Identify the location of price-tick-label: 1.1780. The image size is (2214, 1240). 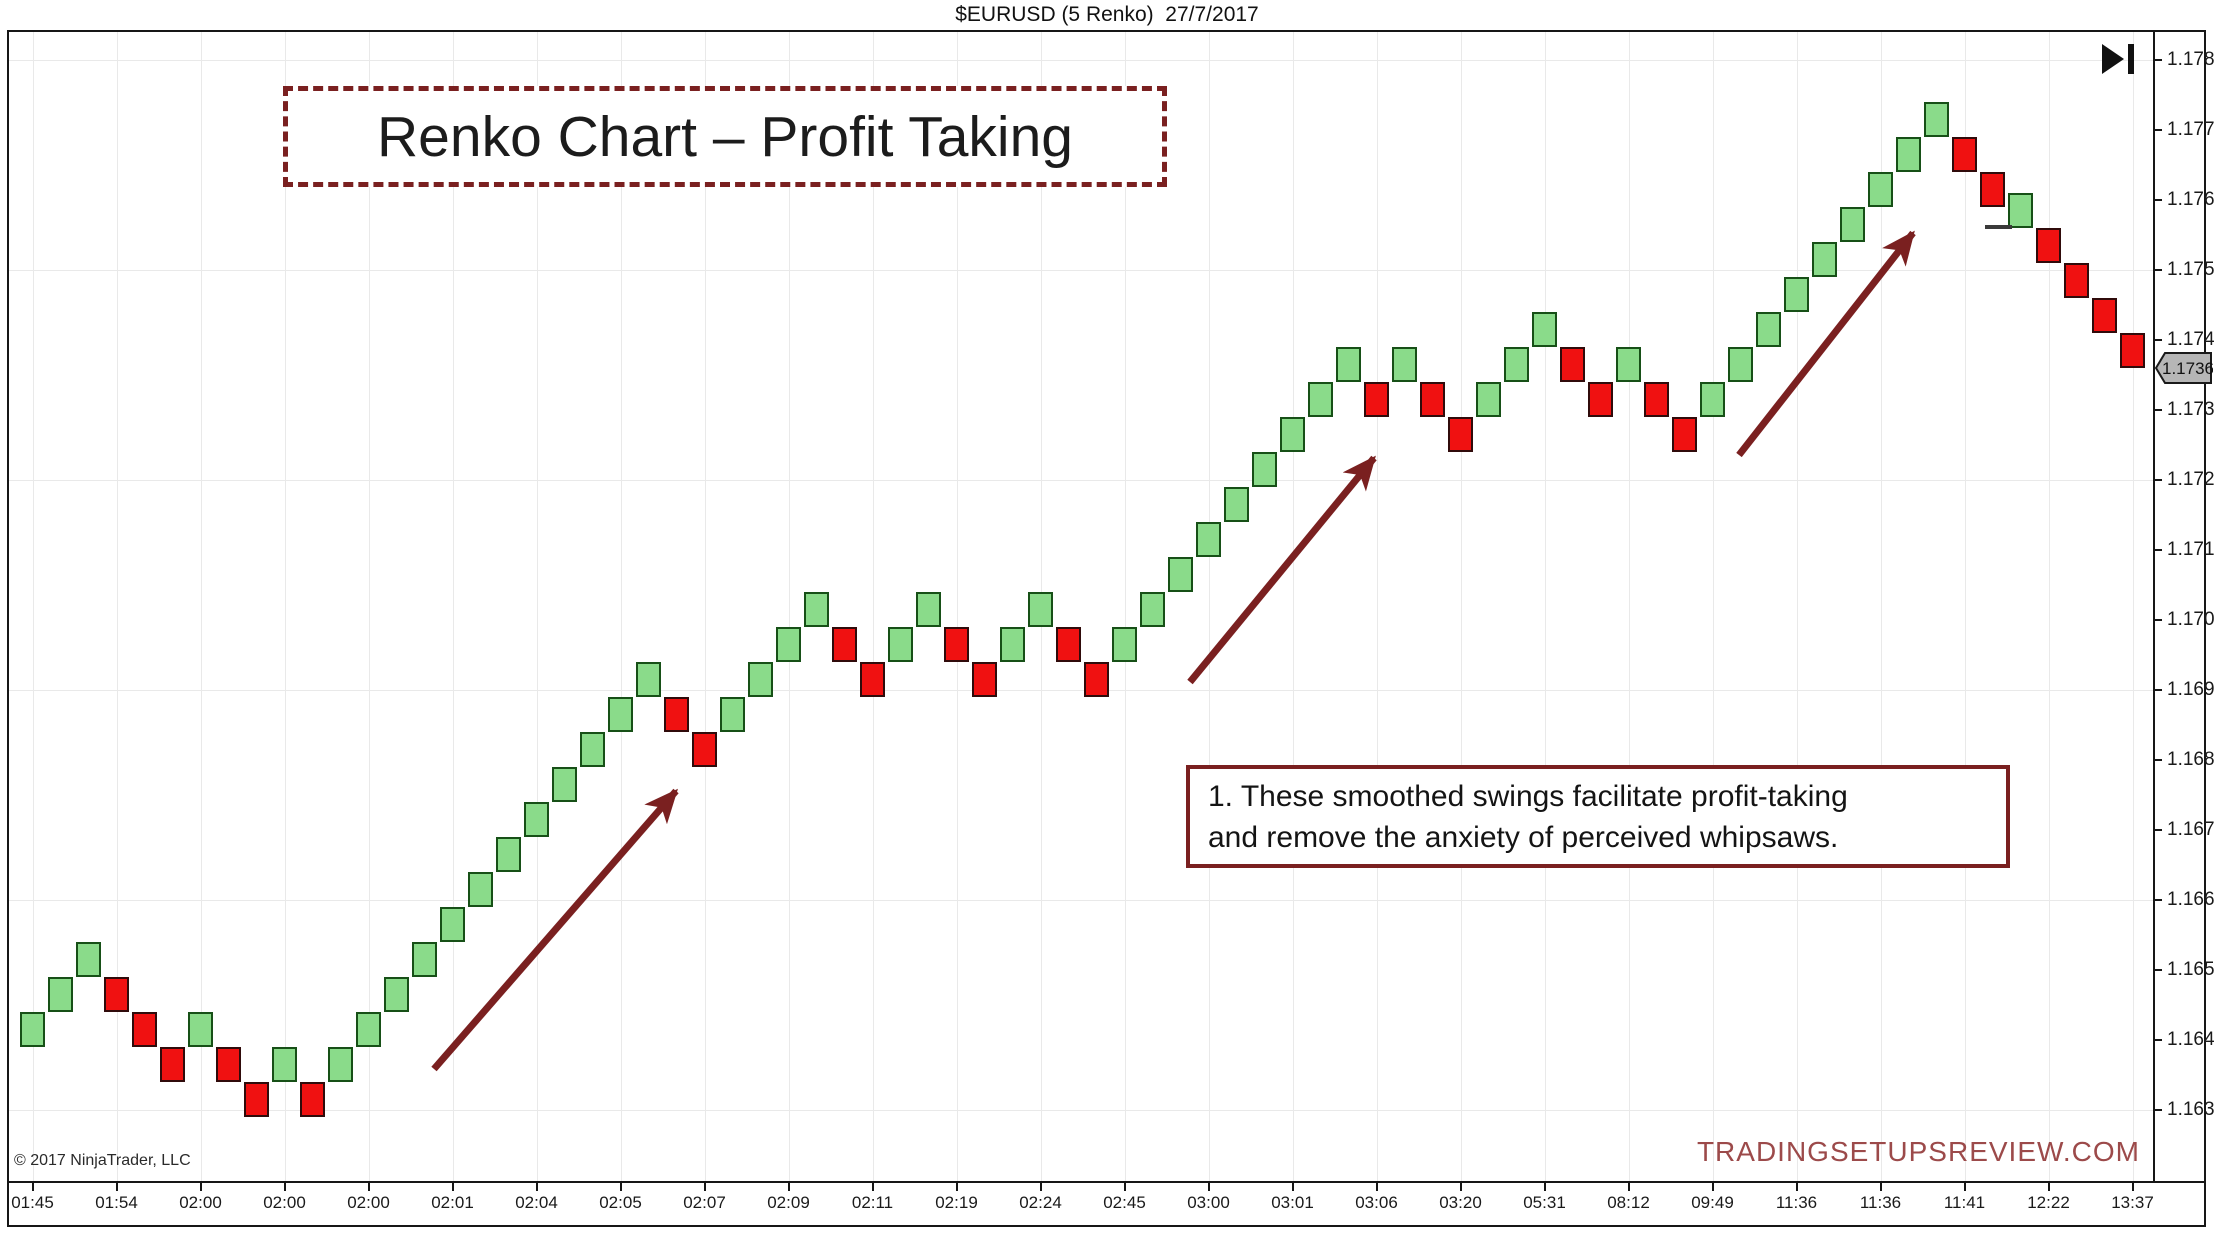
(2190, 59).